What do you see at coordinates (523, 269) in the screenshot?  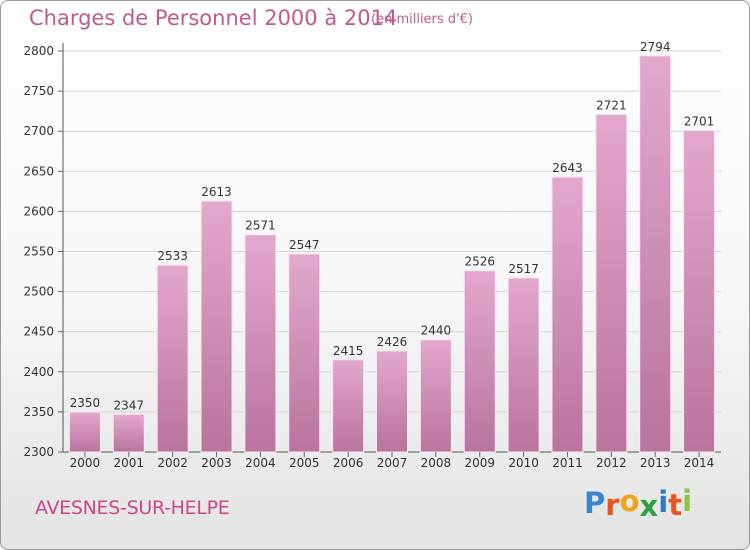 I see `bar-value-label: 2517` at bounding box center [523, 269].